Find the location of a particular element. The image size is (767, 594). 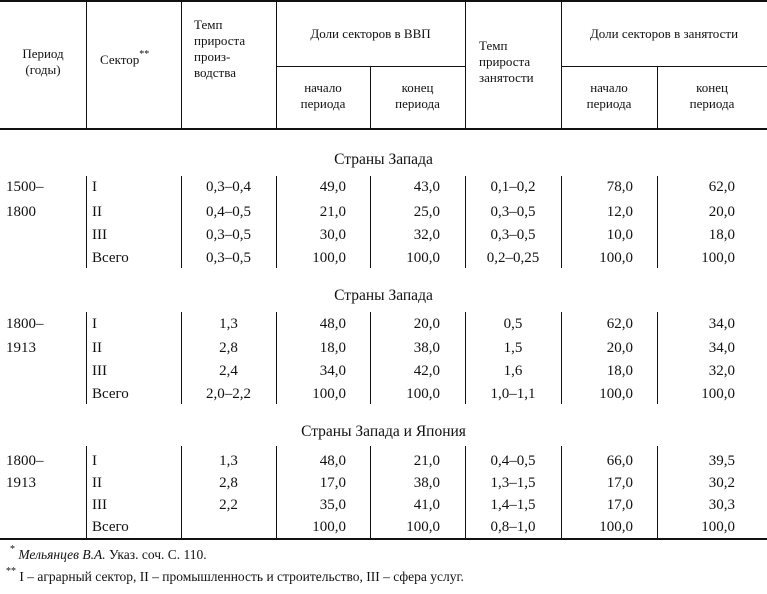

header-gdp-start: начало периода is located at coordinates (323, 96).